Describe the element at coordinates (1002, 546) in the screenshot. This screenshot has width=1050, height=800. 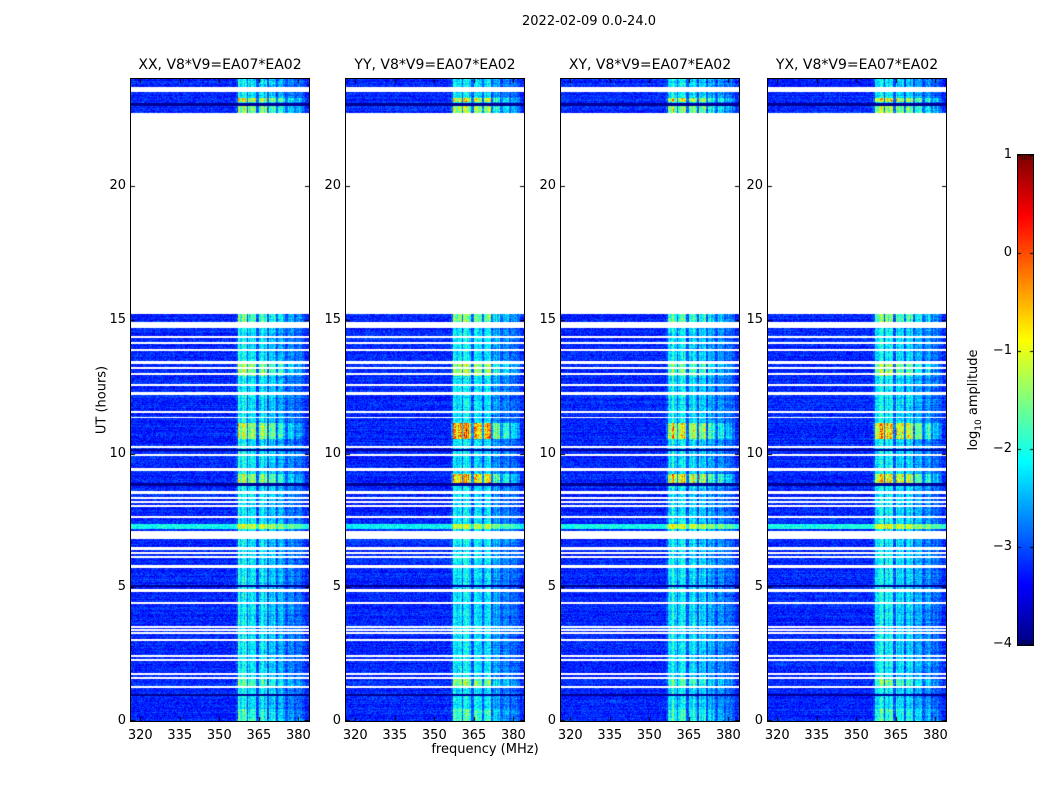
I see `colorbar-tick-label: −3` at that location.